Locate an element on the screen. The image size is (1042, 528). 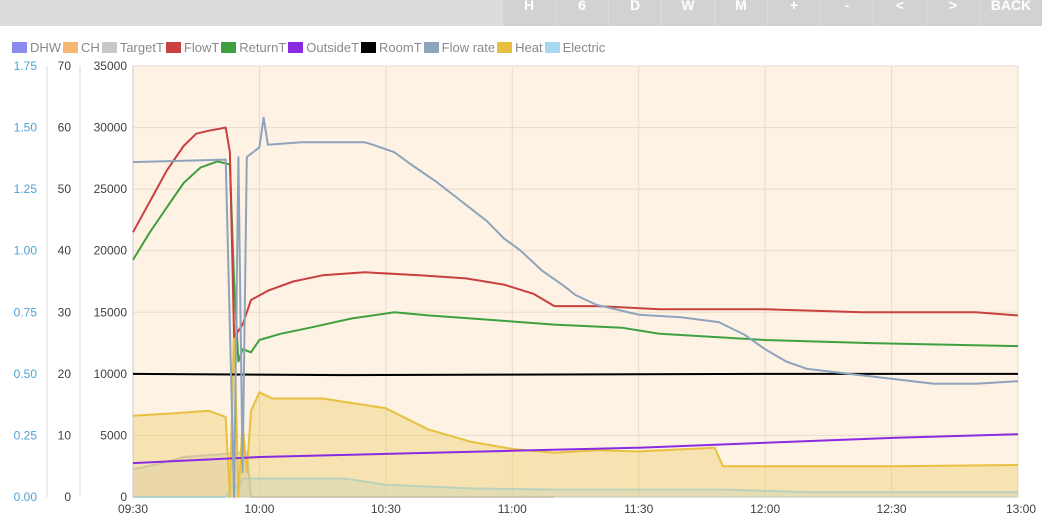
legend-item-targett: TargetT is located at coordinates (132, 47).